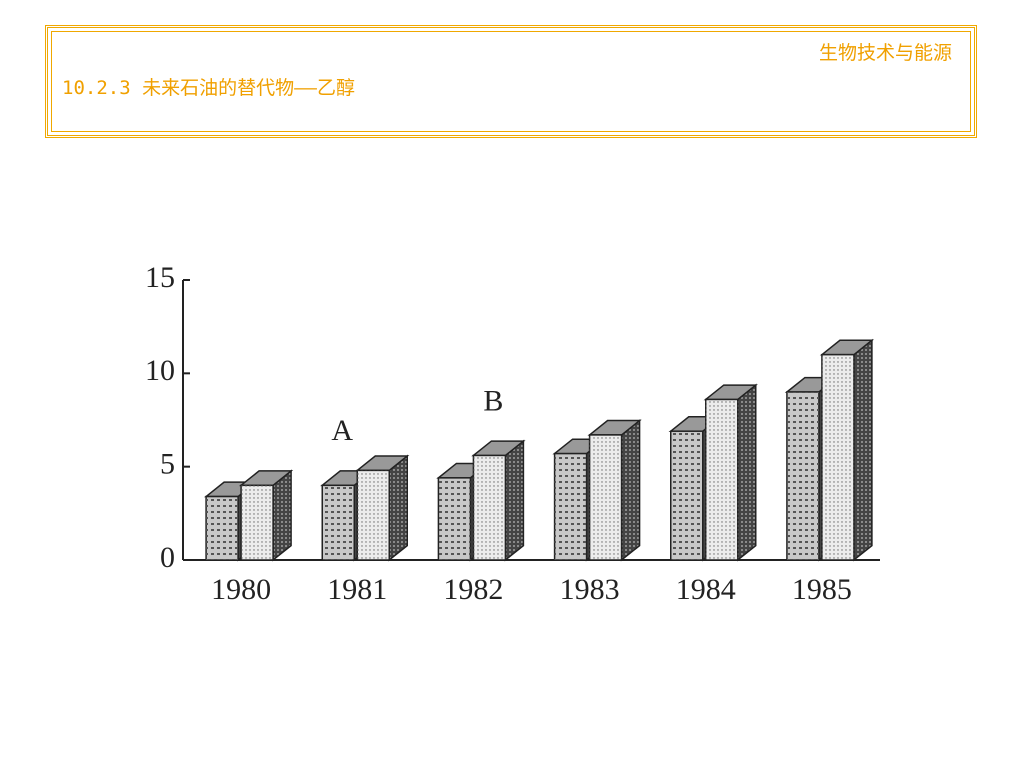 The width and height of the screenshot is (1024, 768). I want to click on x-tick-label: 1981, so click(357, 589).